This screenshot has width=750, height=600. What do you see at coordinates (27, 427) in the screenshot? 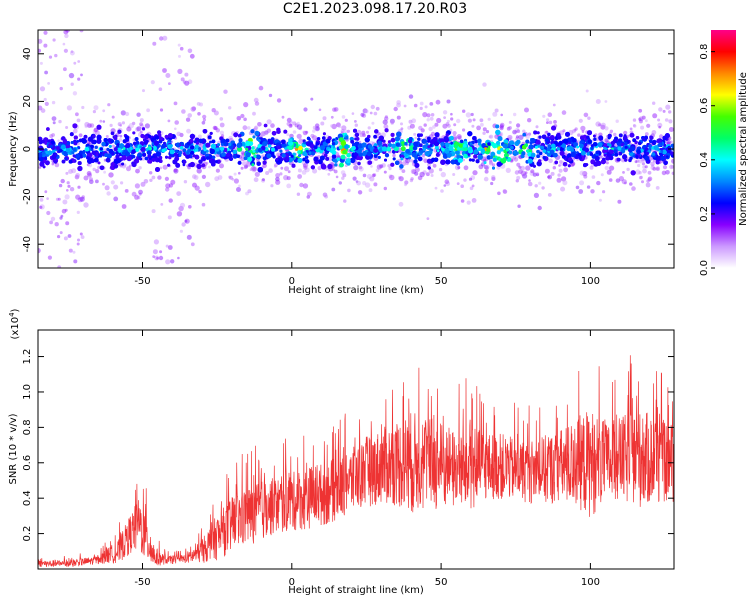
I see `snr-ytick-label: 0.8` at bounding box center [27, 427].